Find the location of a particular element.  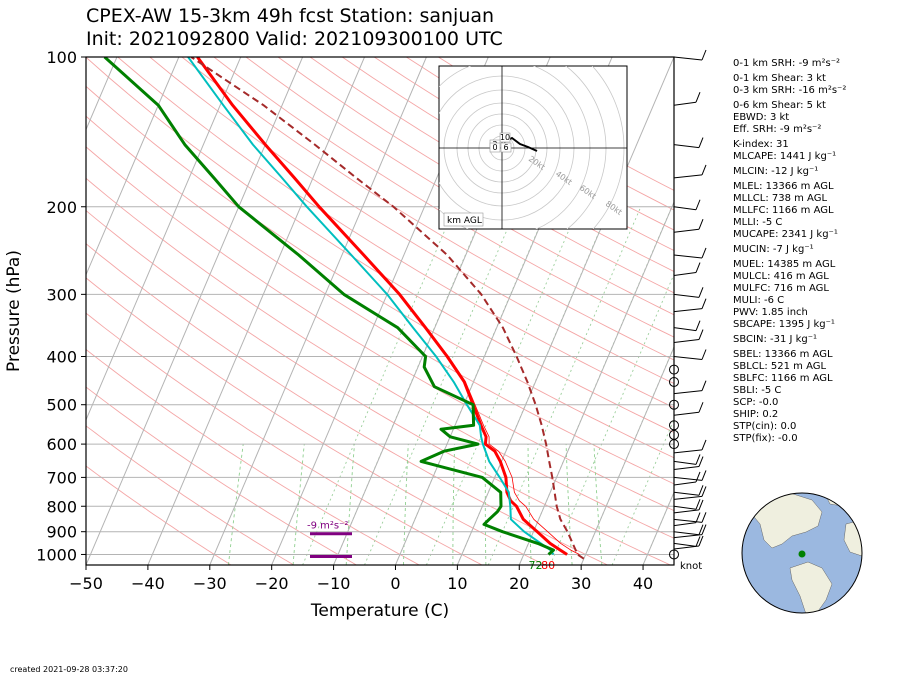

index-line: SBLFC: 1166 m AGL is located at coordinates (783, 378).